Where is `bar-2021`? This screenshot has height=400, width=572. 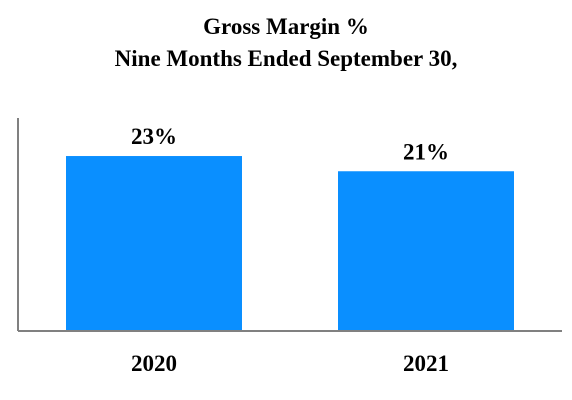 bar-2021 is located at coordinates (426, 251).